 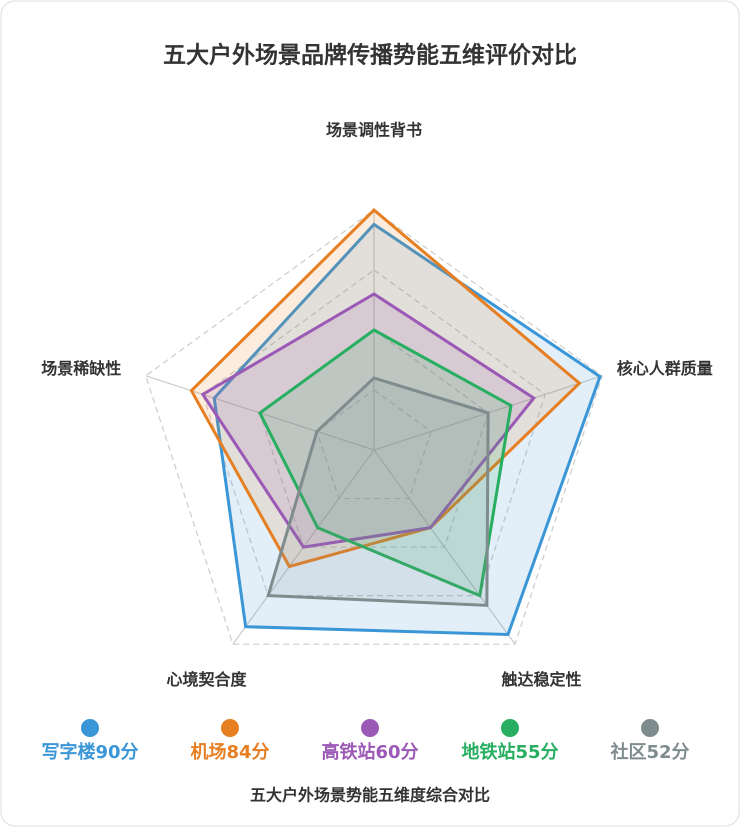 What do you see at coordinates (541, 679) in the screenshot?
I see `axis-label: 触达稳定性` at bounding box center [541, 679].